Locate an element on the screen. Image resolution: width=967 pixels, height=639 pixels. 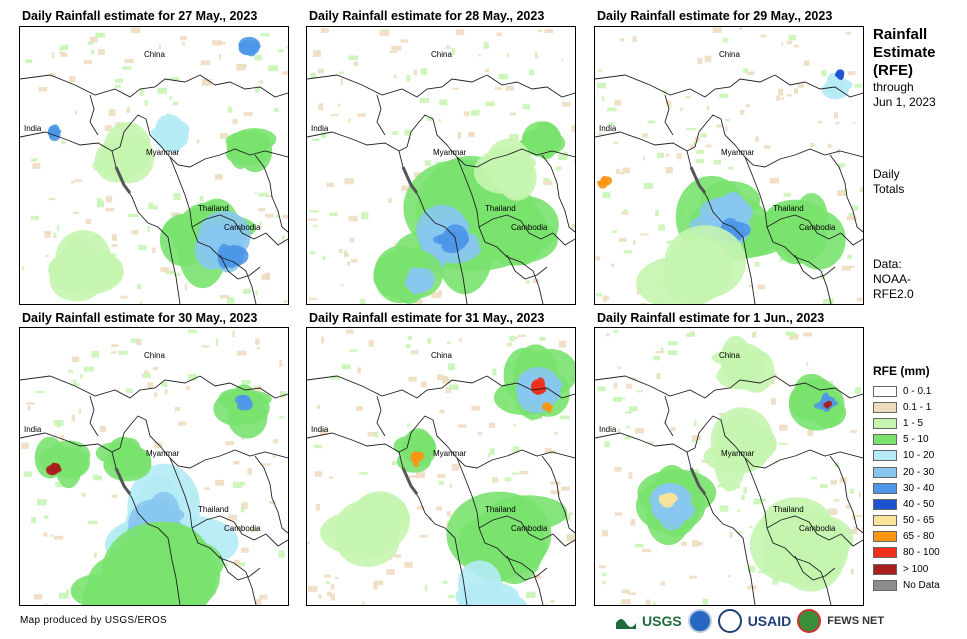
title-line-2: Estimate is located at coordinates (904, 52).